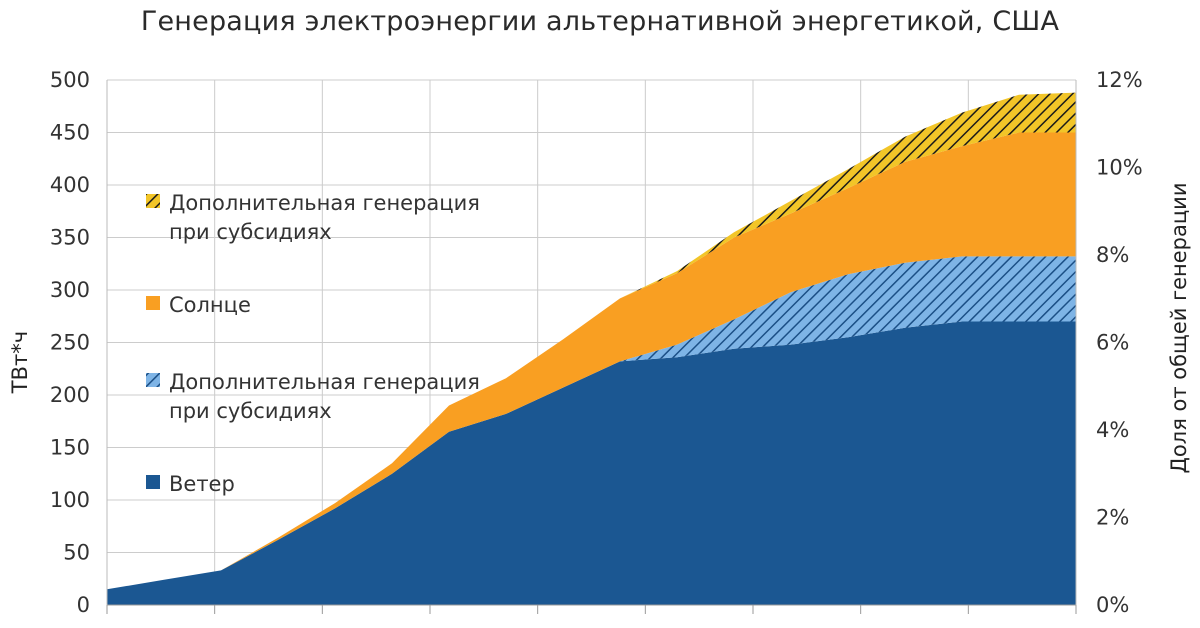  I want to click on y2-tick-label: 2%, so click(1112, 518).